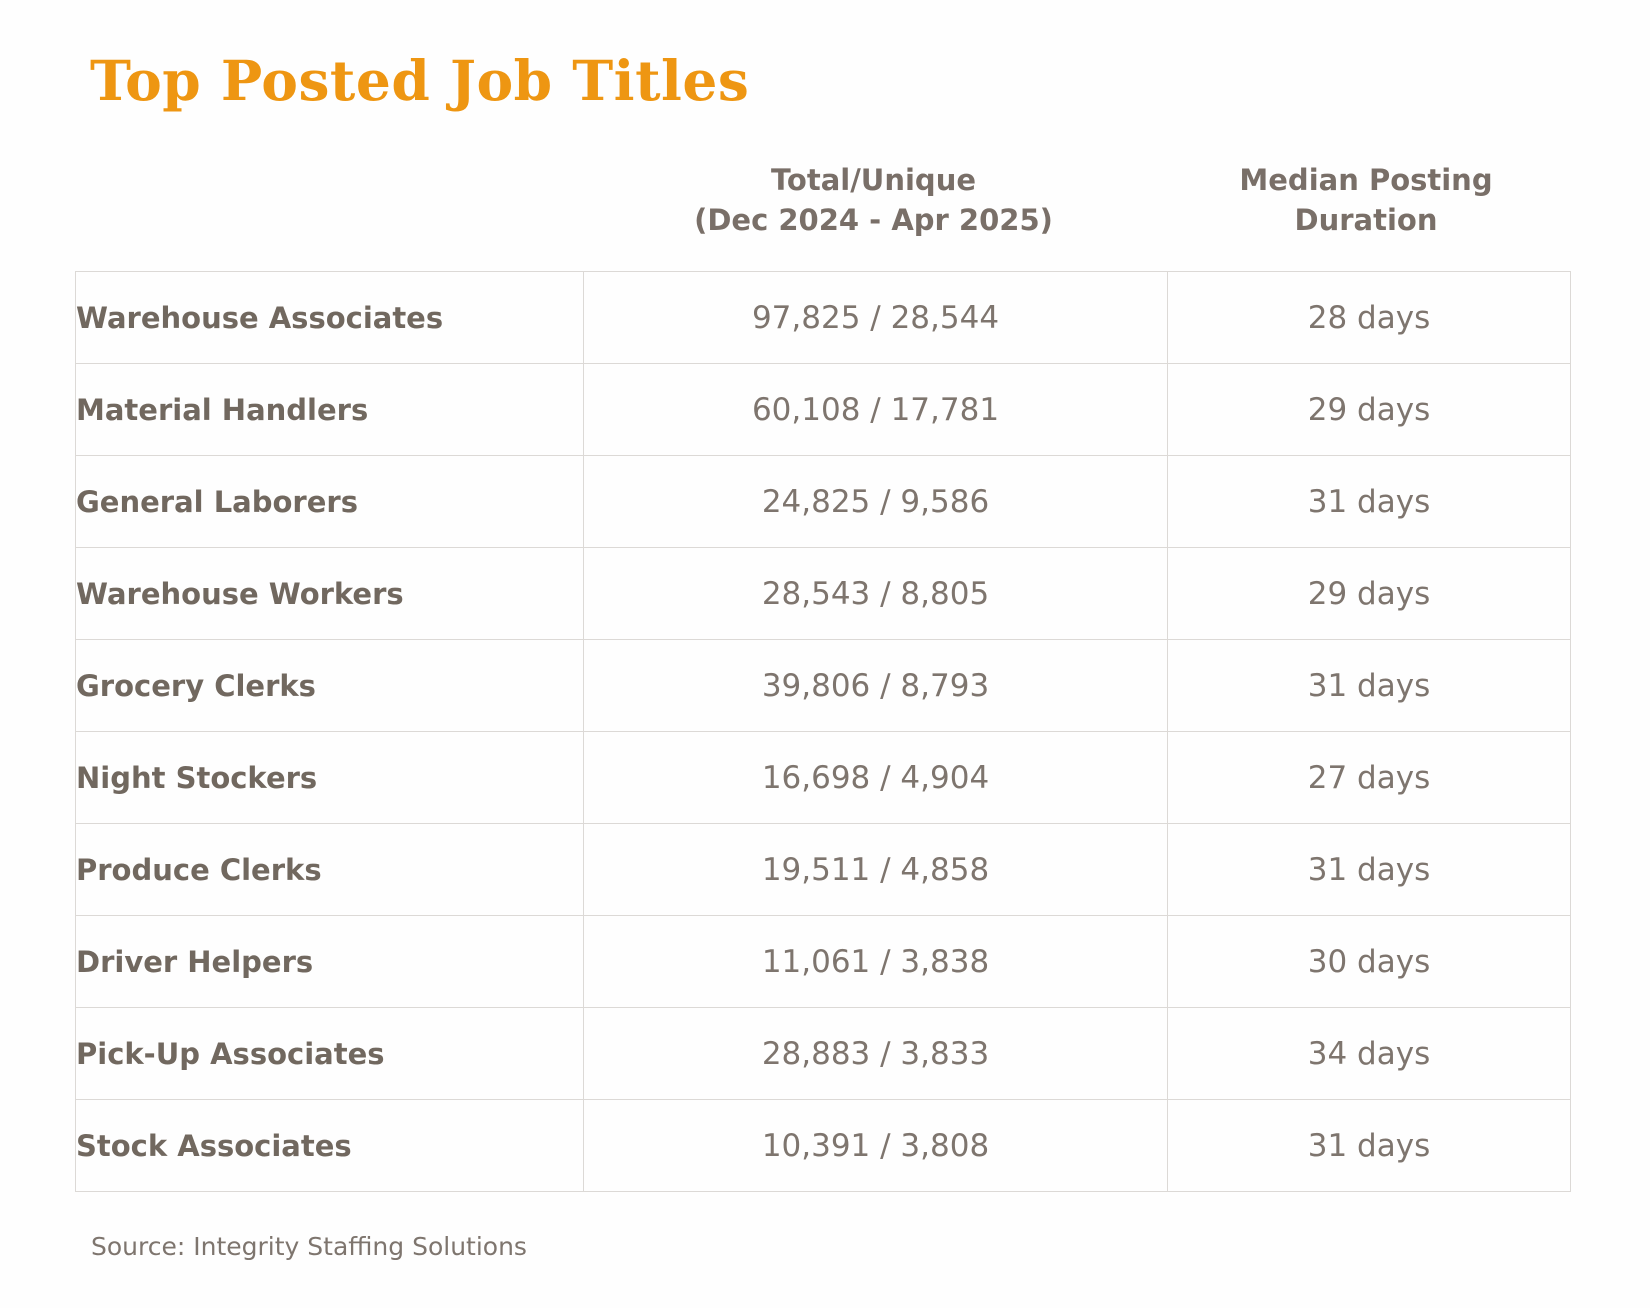 This screenshot has height=1308, width=1650. Describe the element at coordinates (1369, 961) in the screenshot. I see `median-duration-cell: 30 days` at that location.